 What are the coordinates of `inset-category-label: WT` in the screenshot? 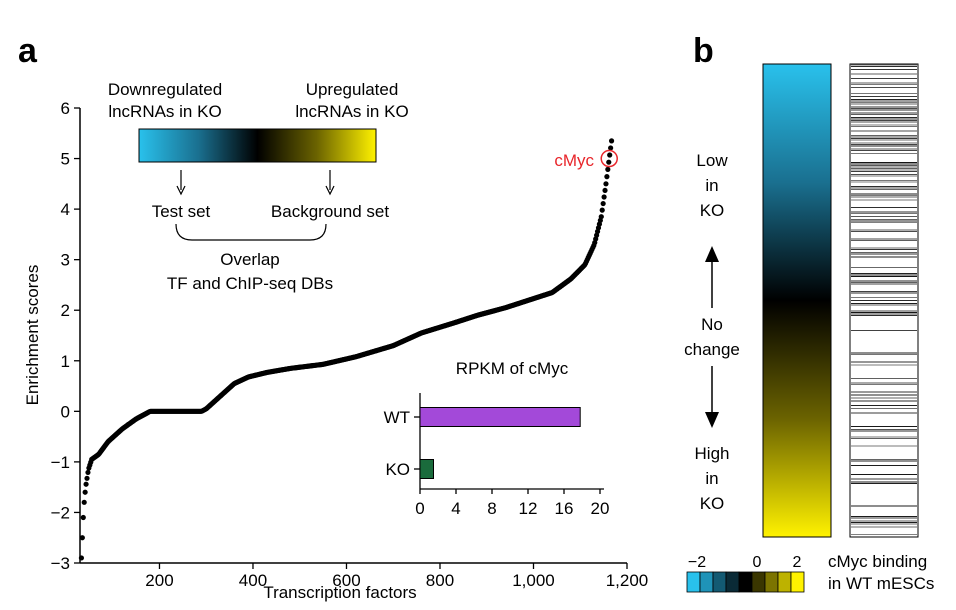 It's located at (397, 417).